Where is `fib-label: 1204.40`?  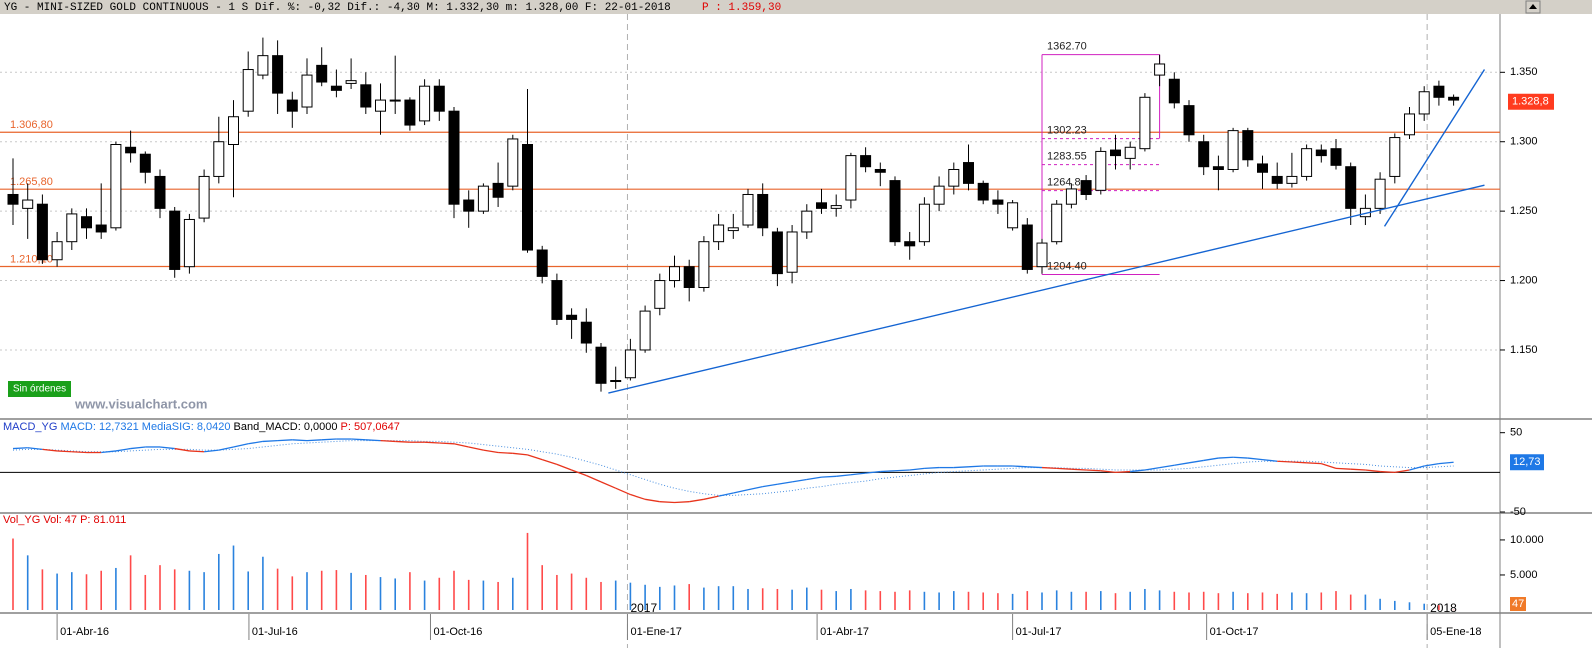
fib-label: 1204.40 is located at coordinates (1067, 266).